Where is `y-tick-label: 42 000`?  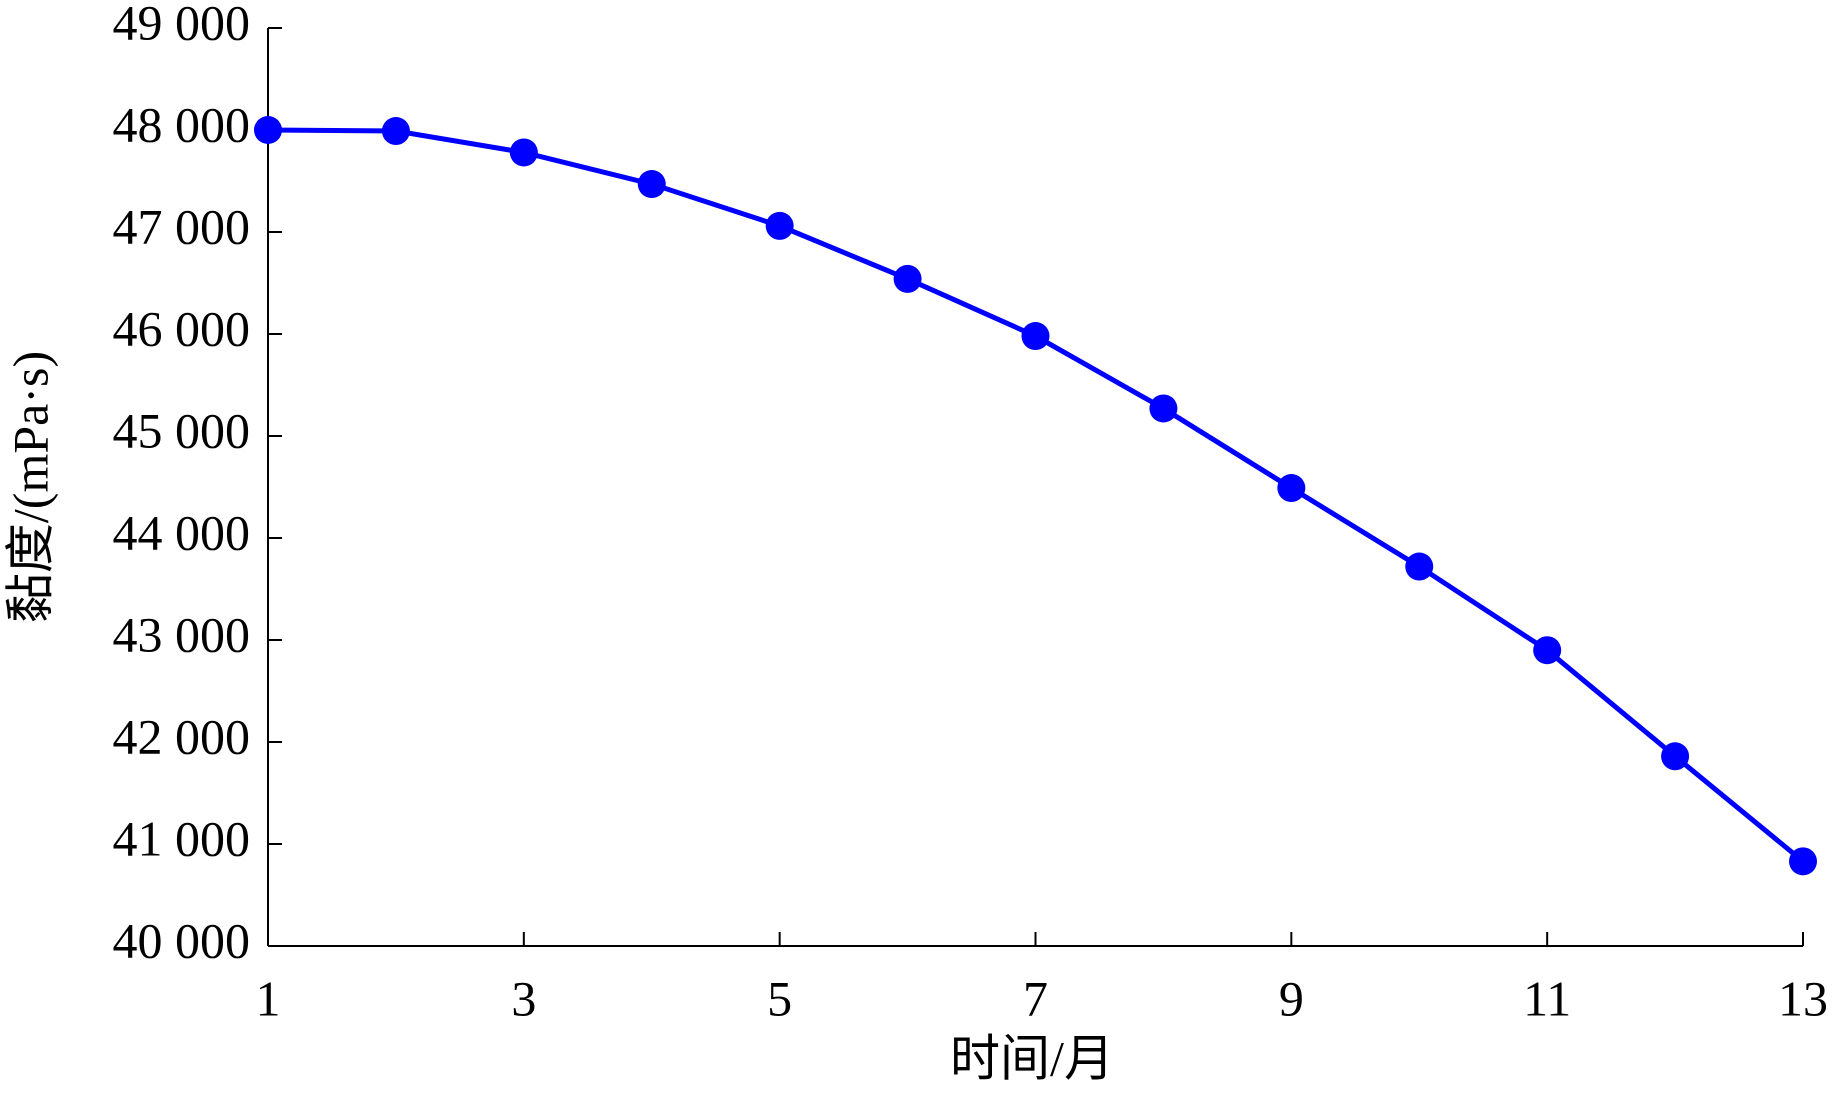
y-tick-label: 42 000 is located at coordinates (182, 736).